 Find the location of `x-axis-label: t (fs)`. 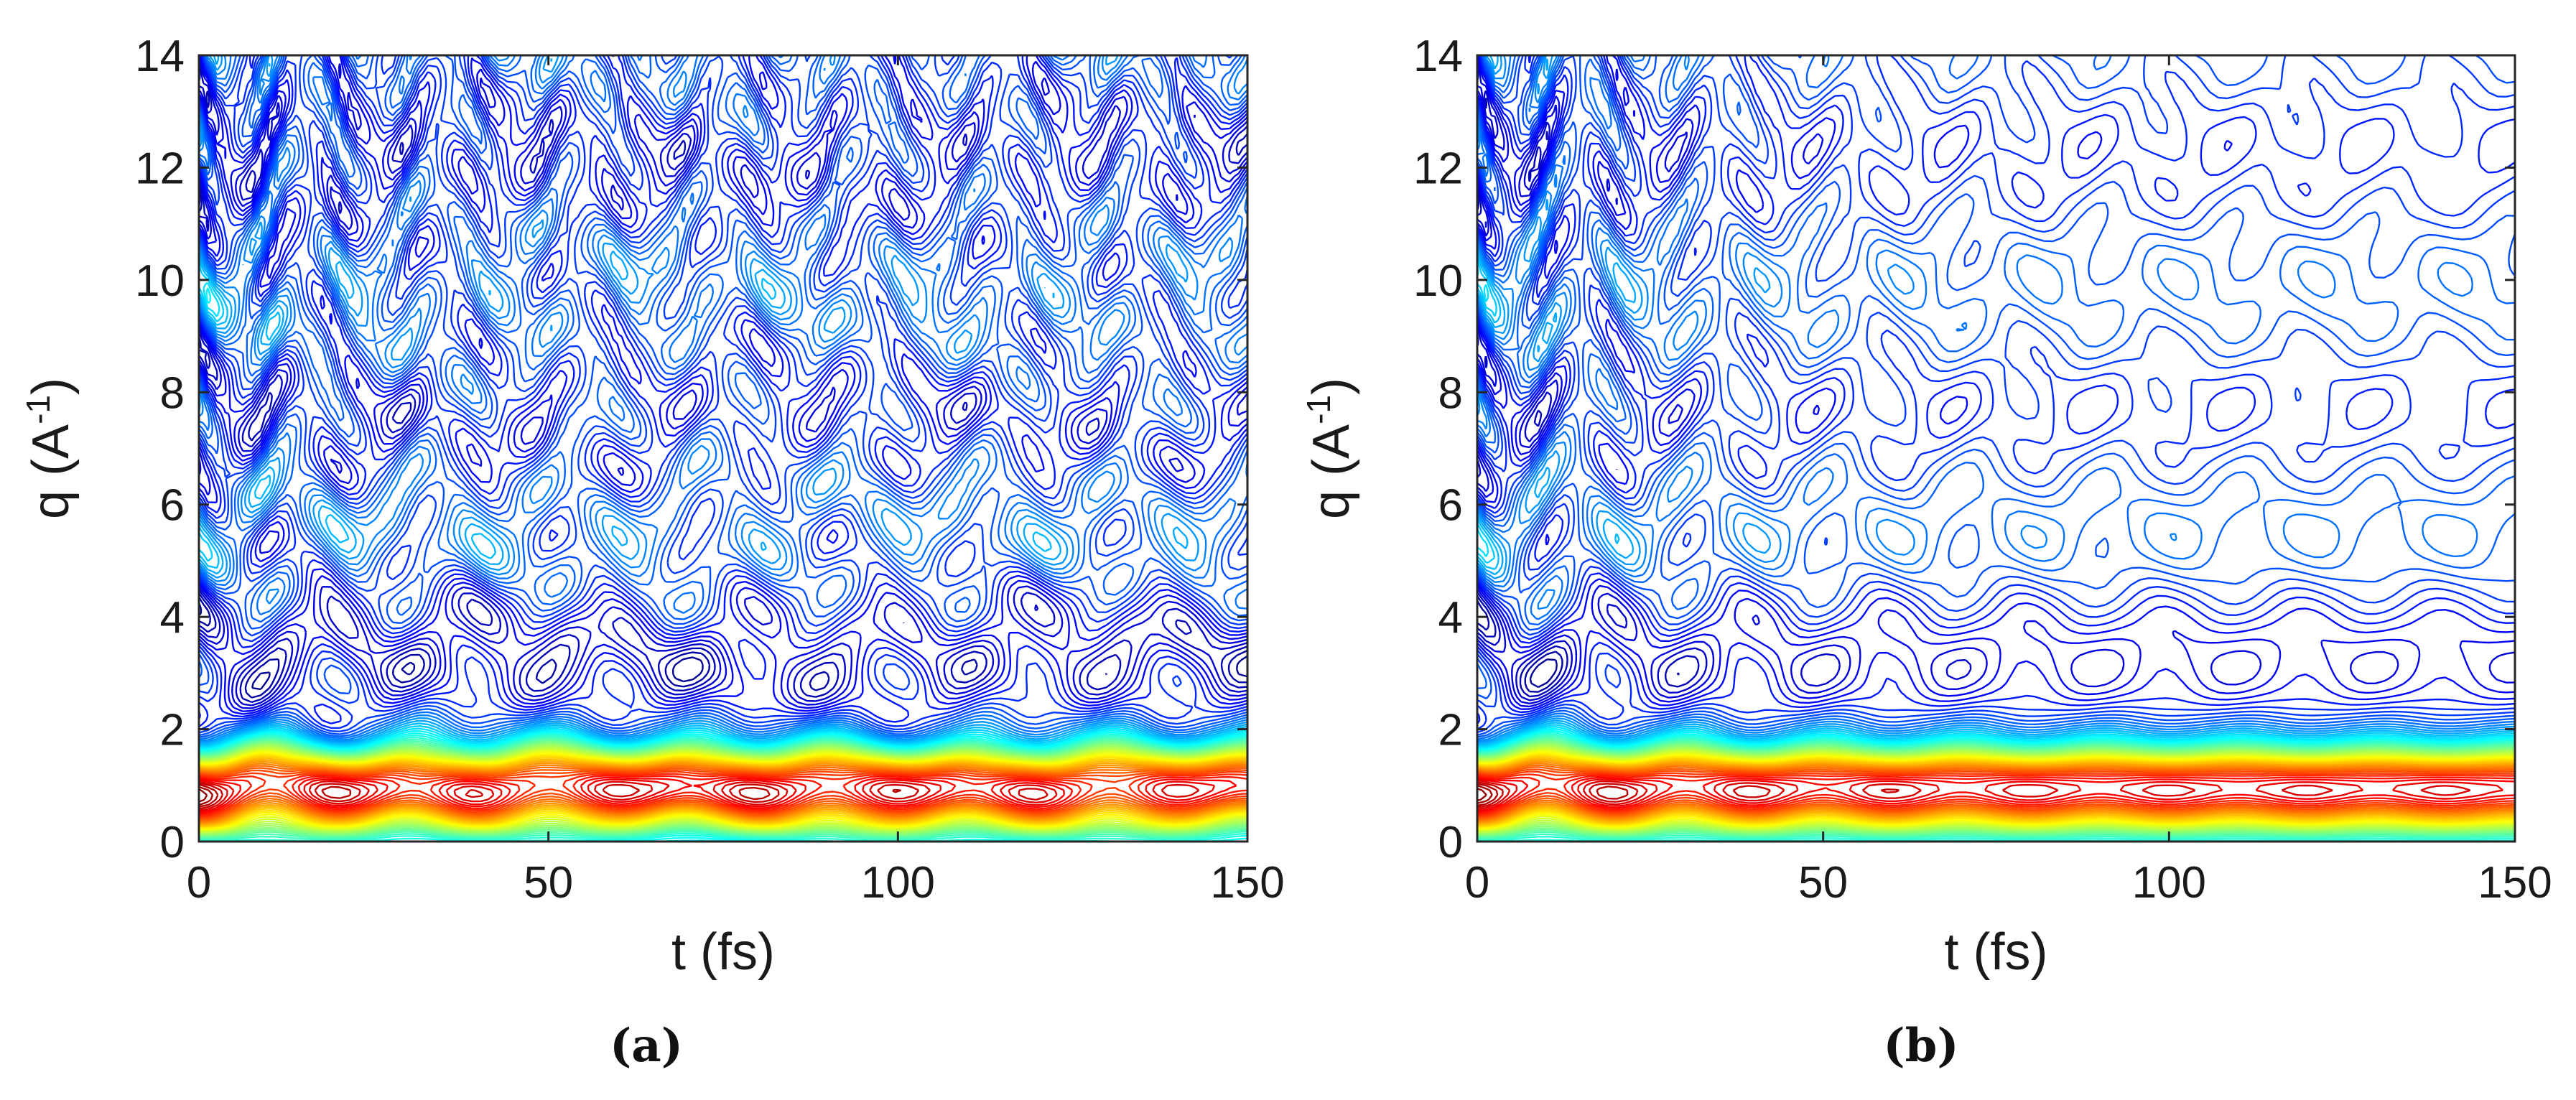

x-axis-label: t (fs) is located at coordinates (723, 952).